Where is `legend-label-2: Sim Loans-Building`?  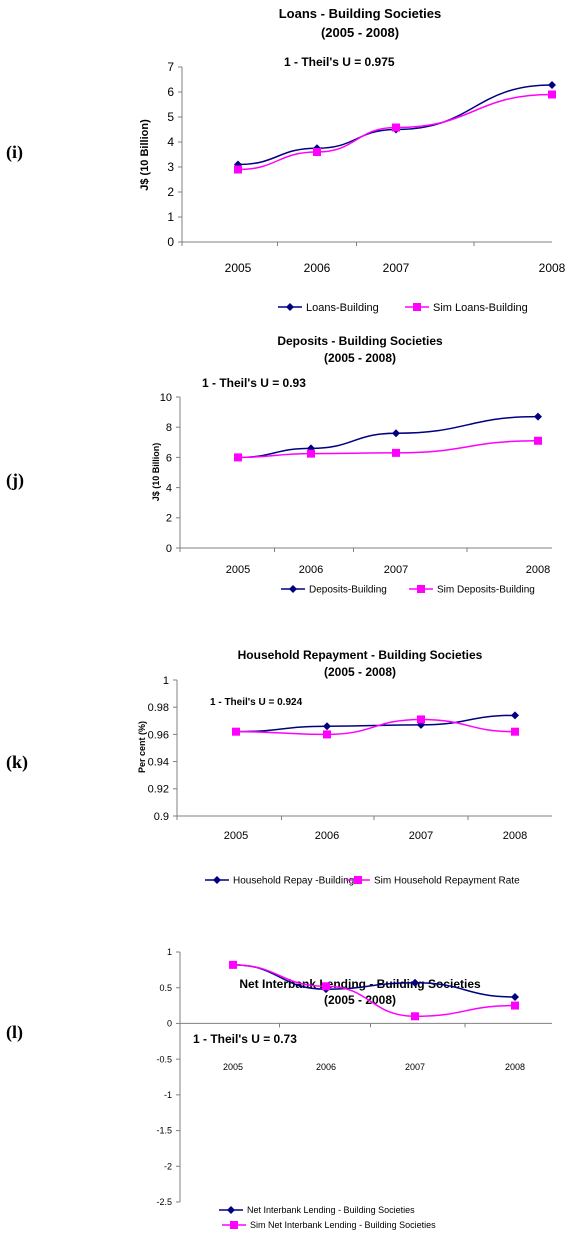 legend-label-2: Sim Loans-Building is located at coordinates (480, 308).